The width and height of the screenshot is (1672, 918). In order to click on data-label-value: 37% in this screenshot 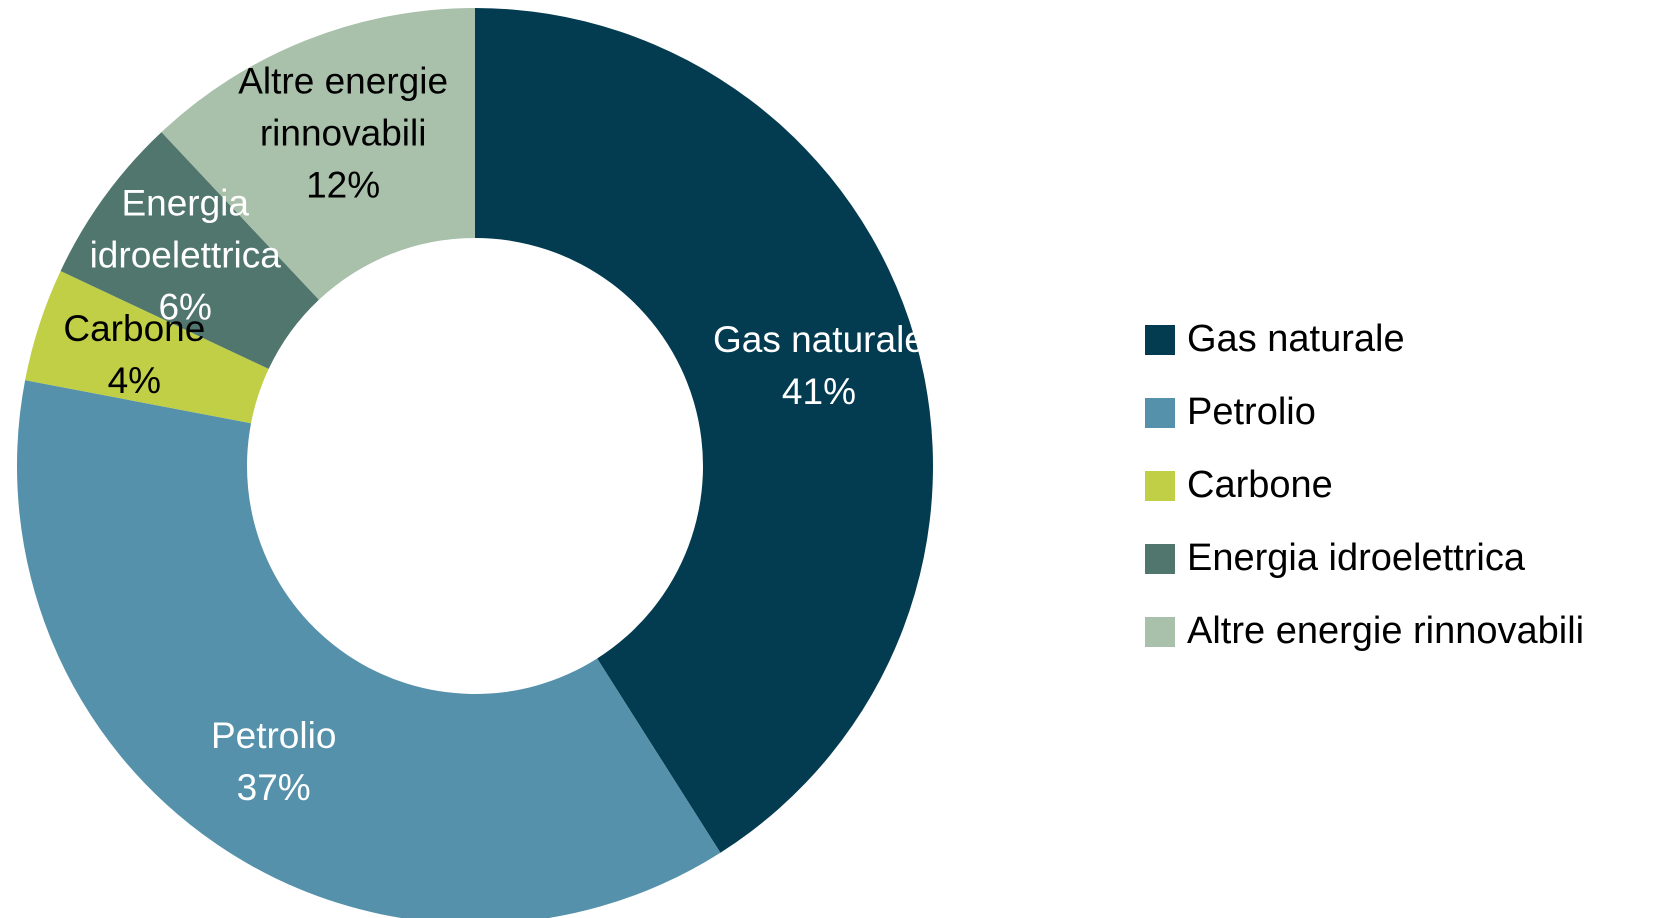, I will do `click(273, 788)`.